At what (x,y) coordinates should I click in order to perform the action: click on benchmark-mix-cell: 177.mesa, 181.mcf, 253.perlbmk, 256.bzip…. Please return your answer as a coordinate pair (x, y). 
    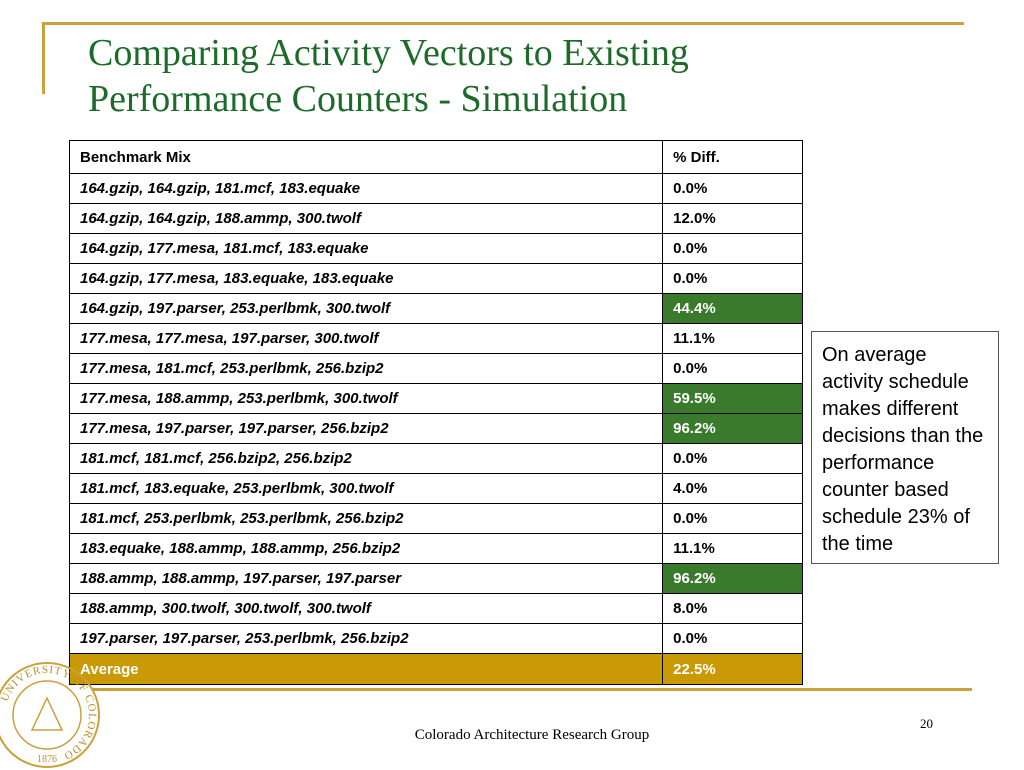
    Looking at the image, I should click on (366, 368).